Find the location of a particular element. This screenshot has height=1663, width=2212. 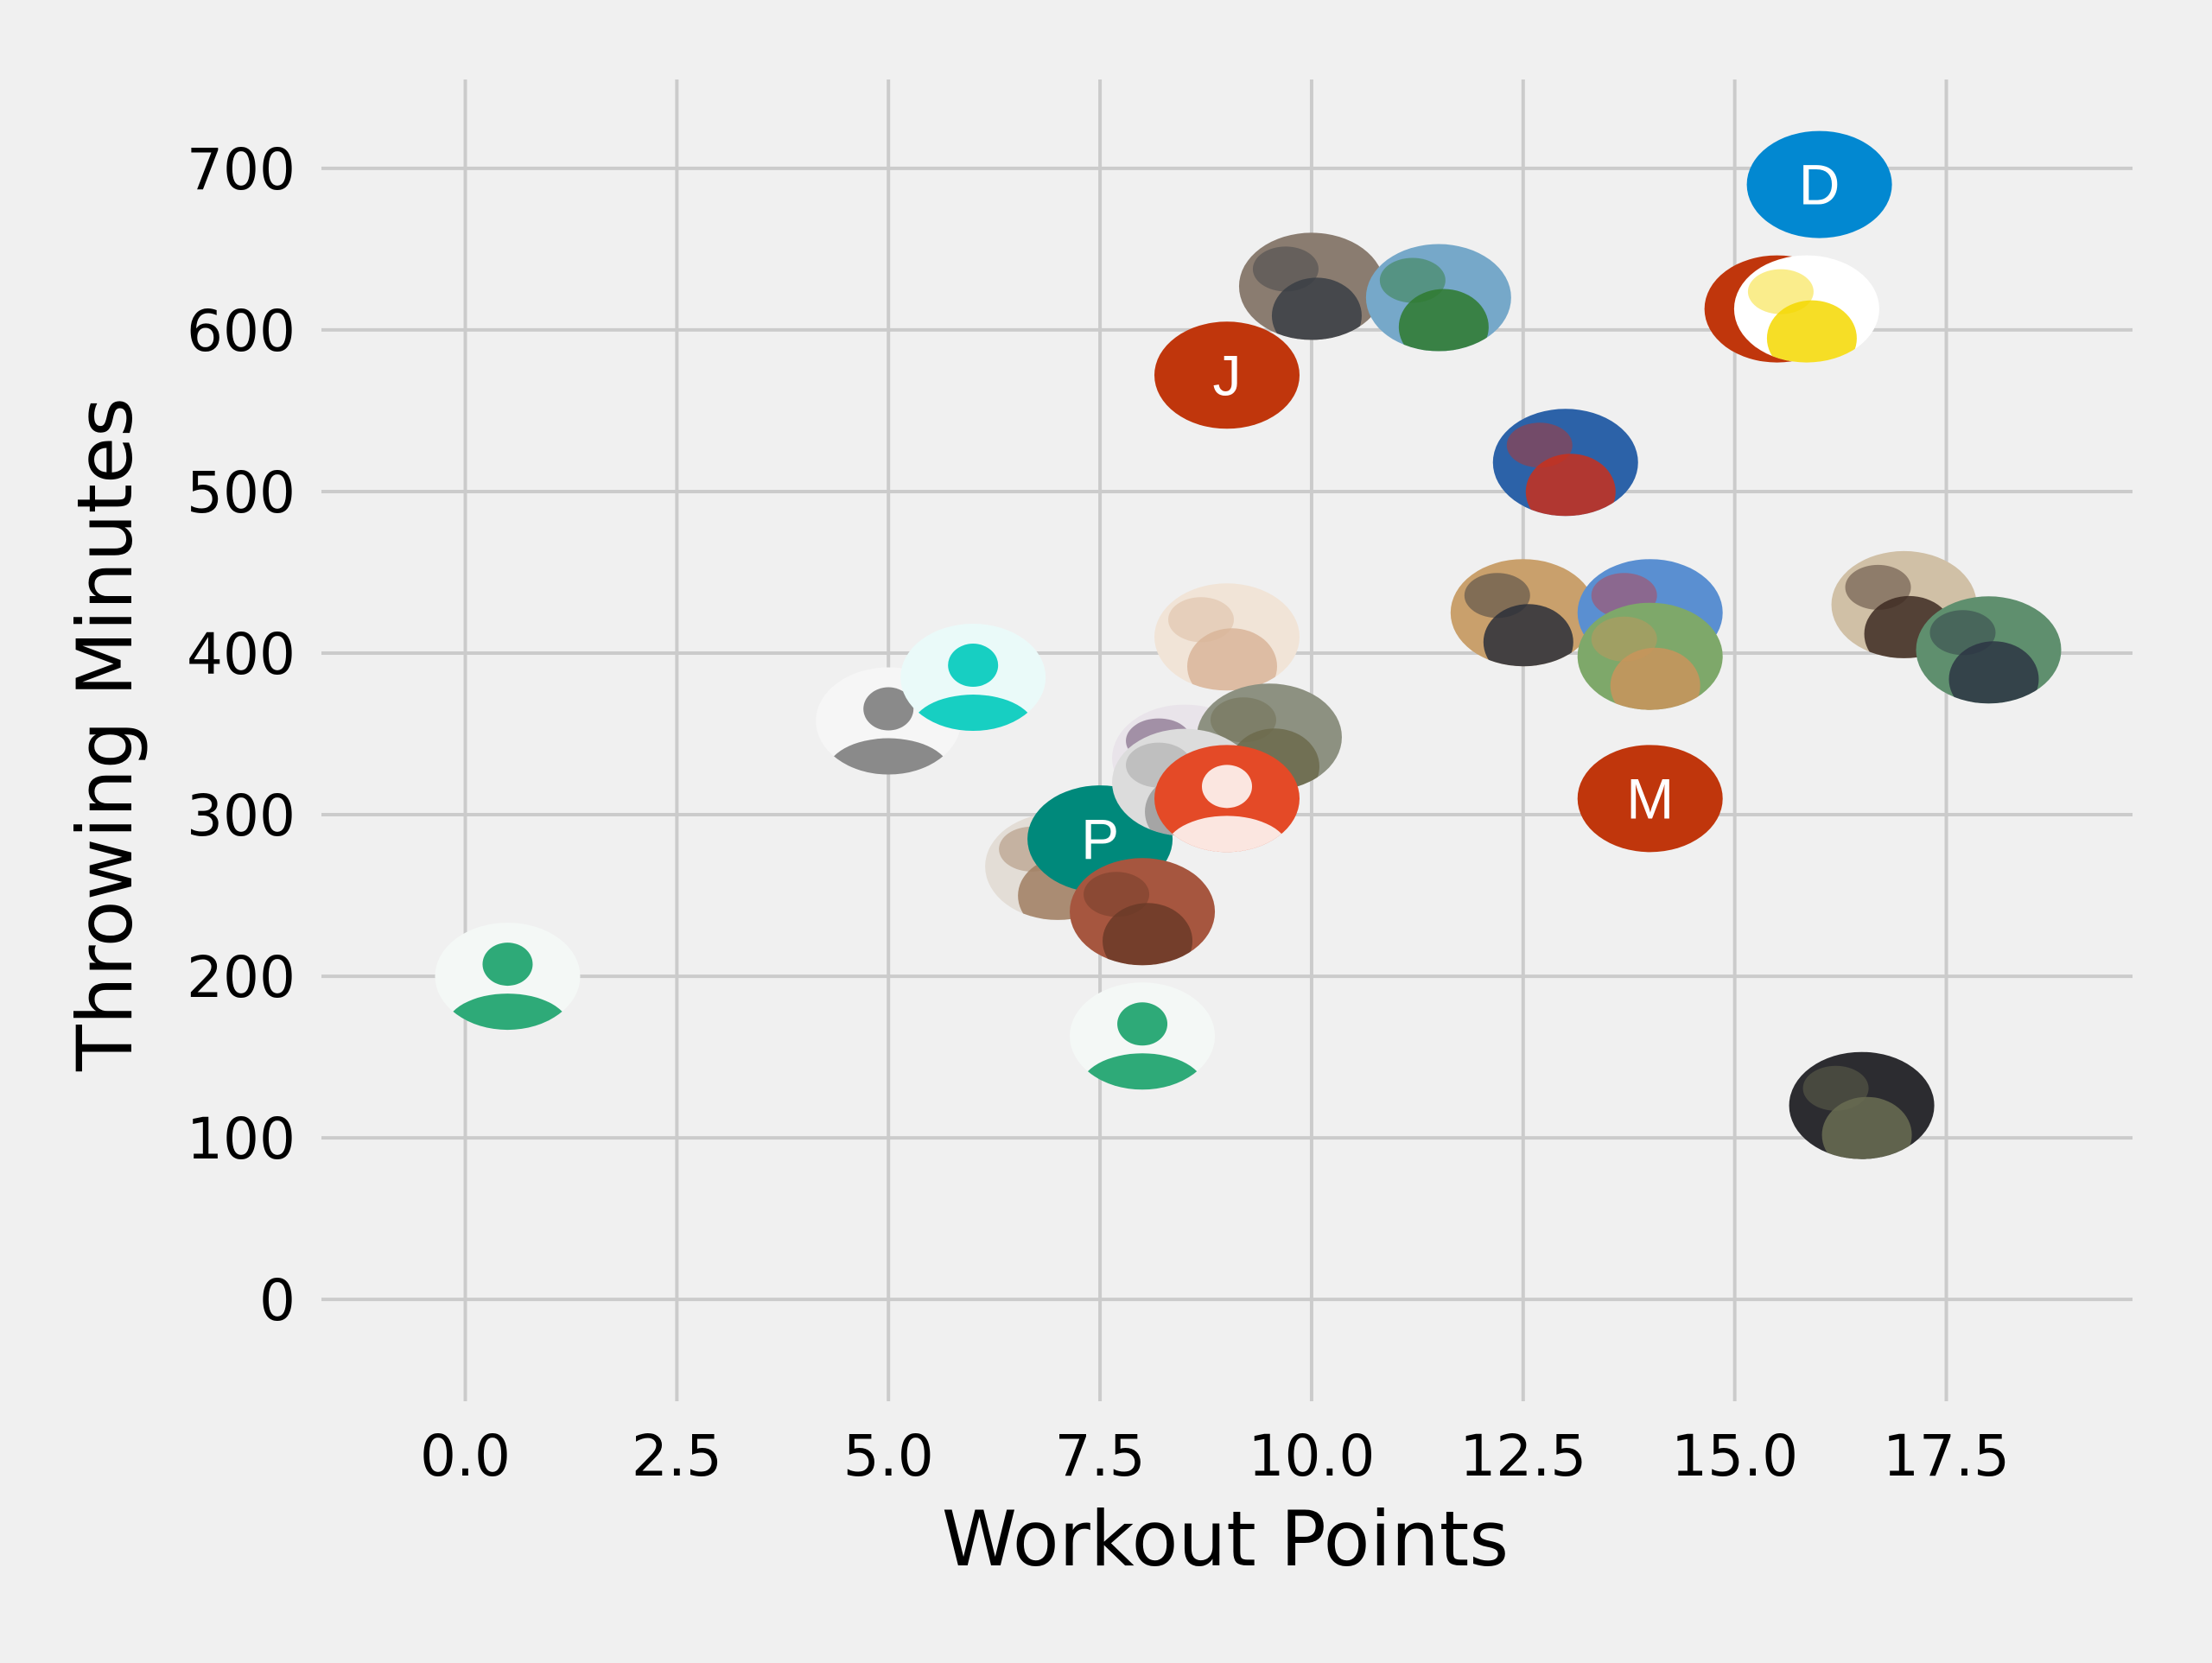

avatar-letter: J is located at coordinates (1227, 375).